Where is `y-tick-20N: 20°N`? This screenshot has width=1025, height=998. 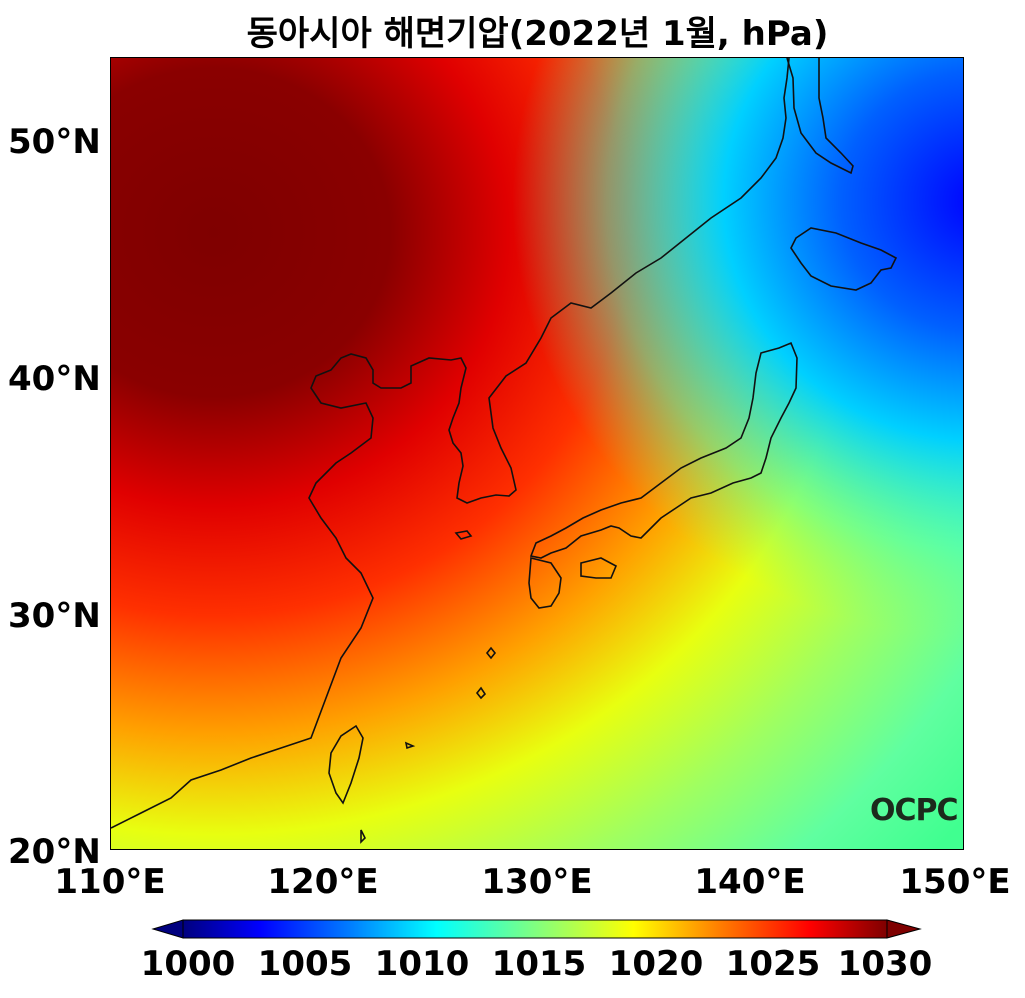
y-tick-20N: 20°N is located at coordinates (54, 852).